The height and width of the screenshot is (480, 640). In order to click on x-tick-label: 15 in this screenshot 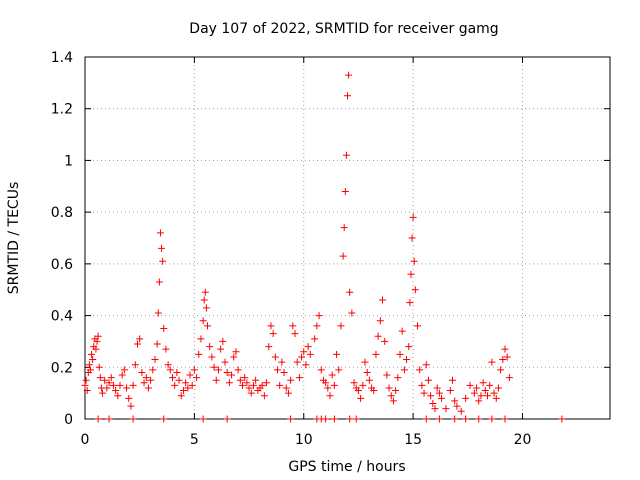, I will do `click(413, 440)`.